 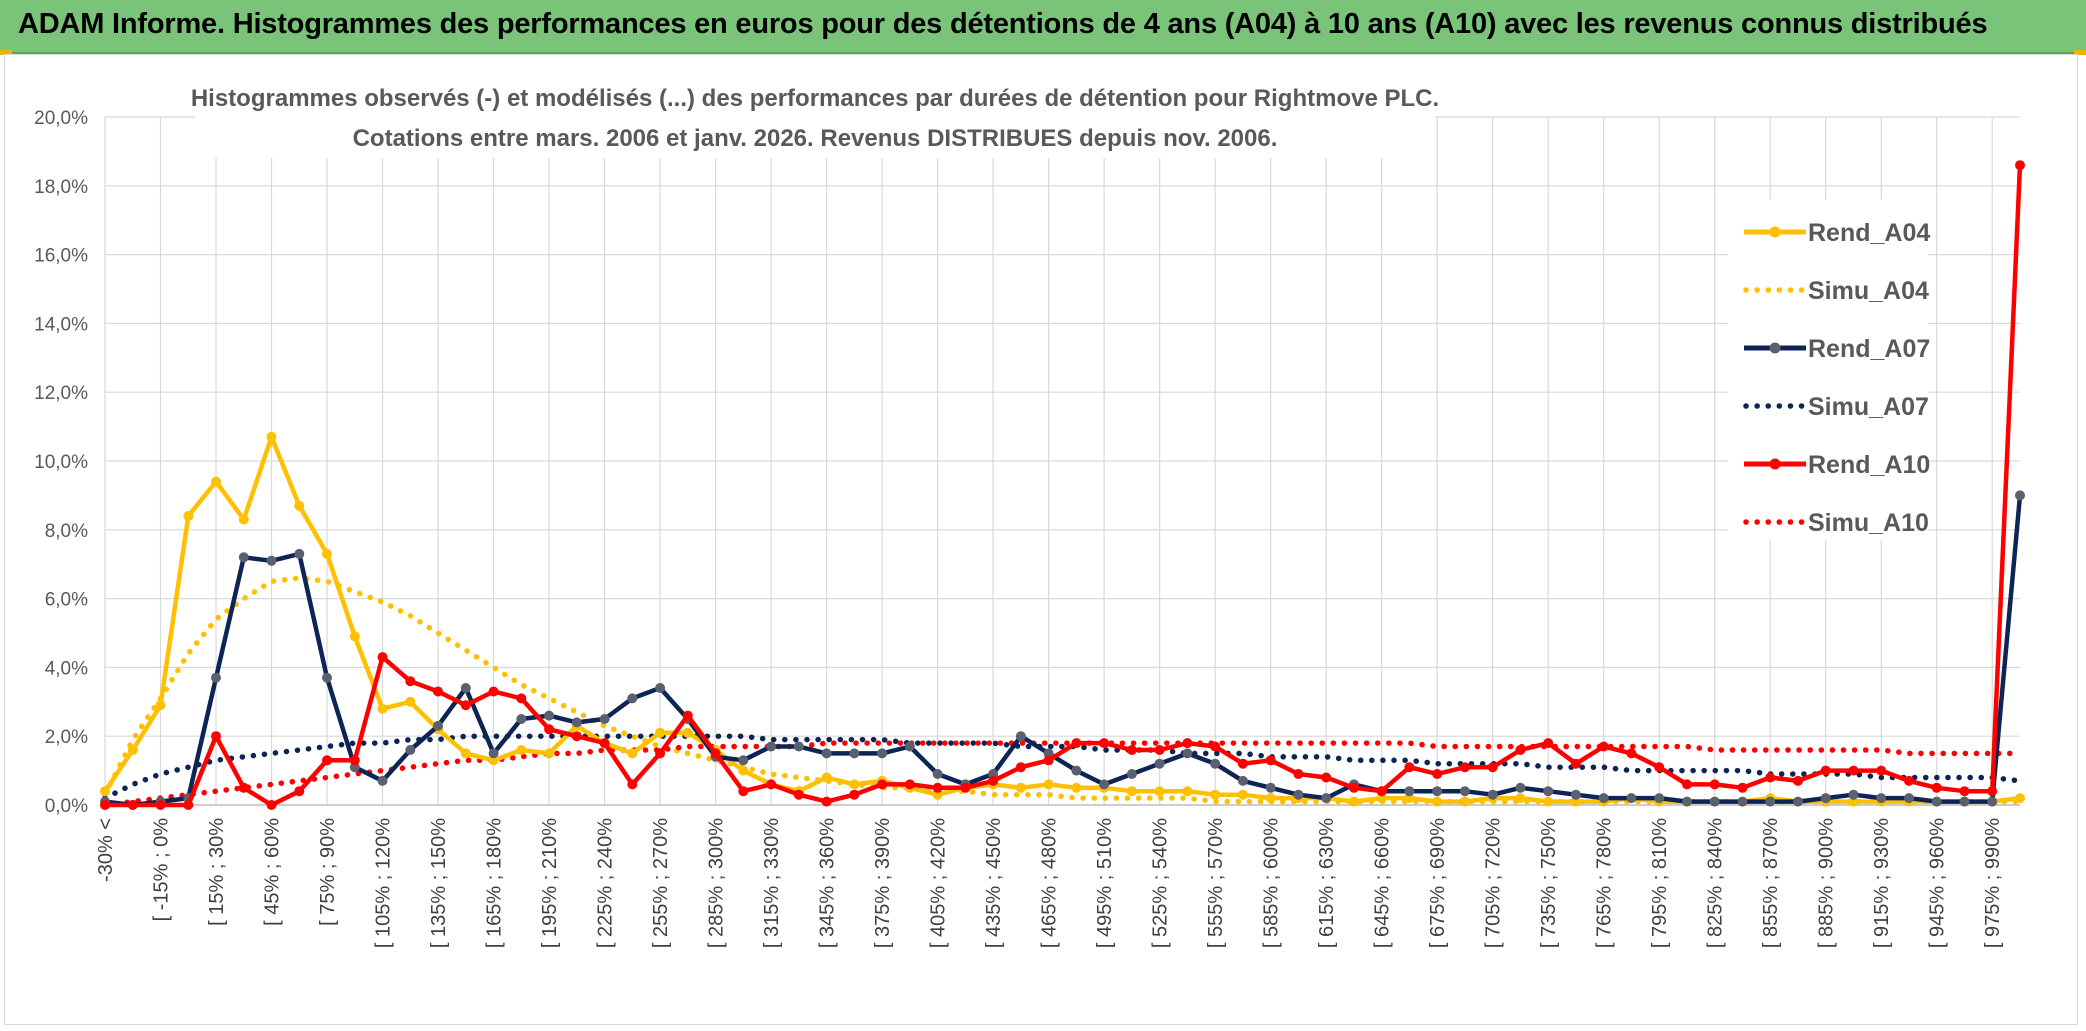 I want to click on x-tick-label: [ 675% ; 690%, so click(x=1438, y=883).